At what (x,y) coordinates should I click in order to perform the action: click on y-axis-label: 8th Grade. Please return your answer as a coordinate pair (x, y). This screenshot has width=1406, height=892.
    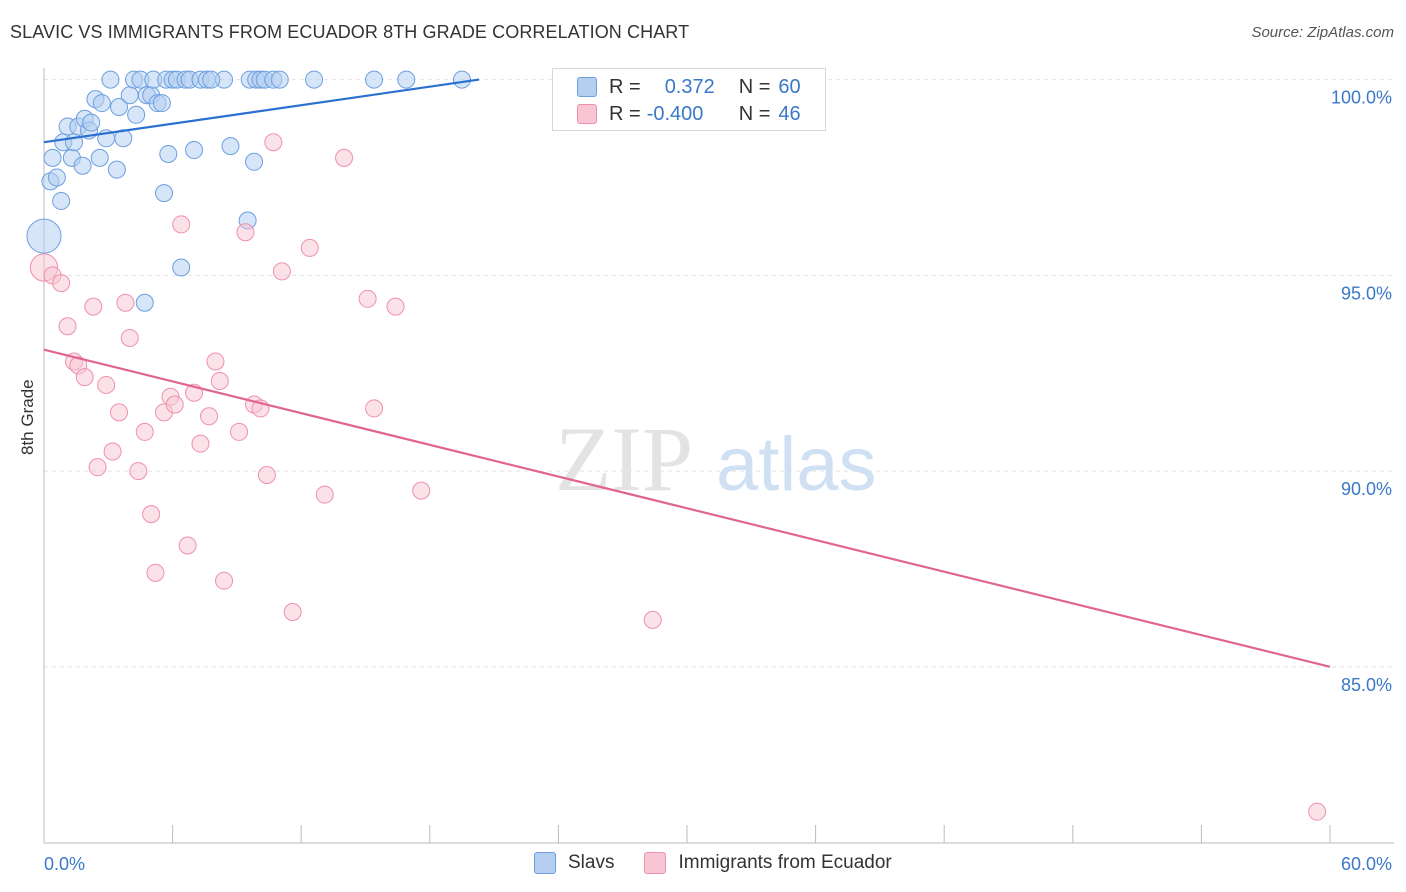
    Looking at the image, I should click on (27, 417).